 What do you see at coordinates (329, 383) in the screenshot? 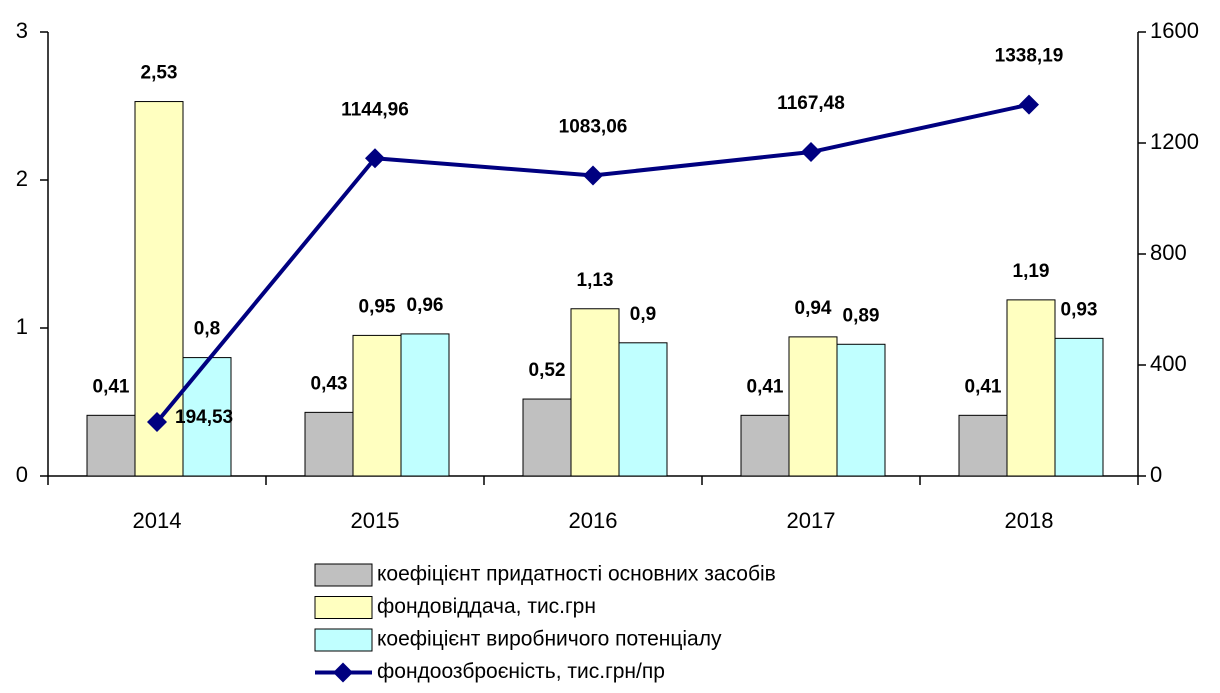
I see `bar-value-label: 0,43` at bounding box center [329, 383].